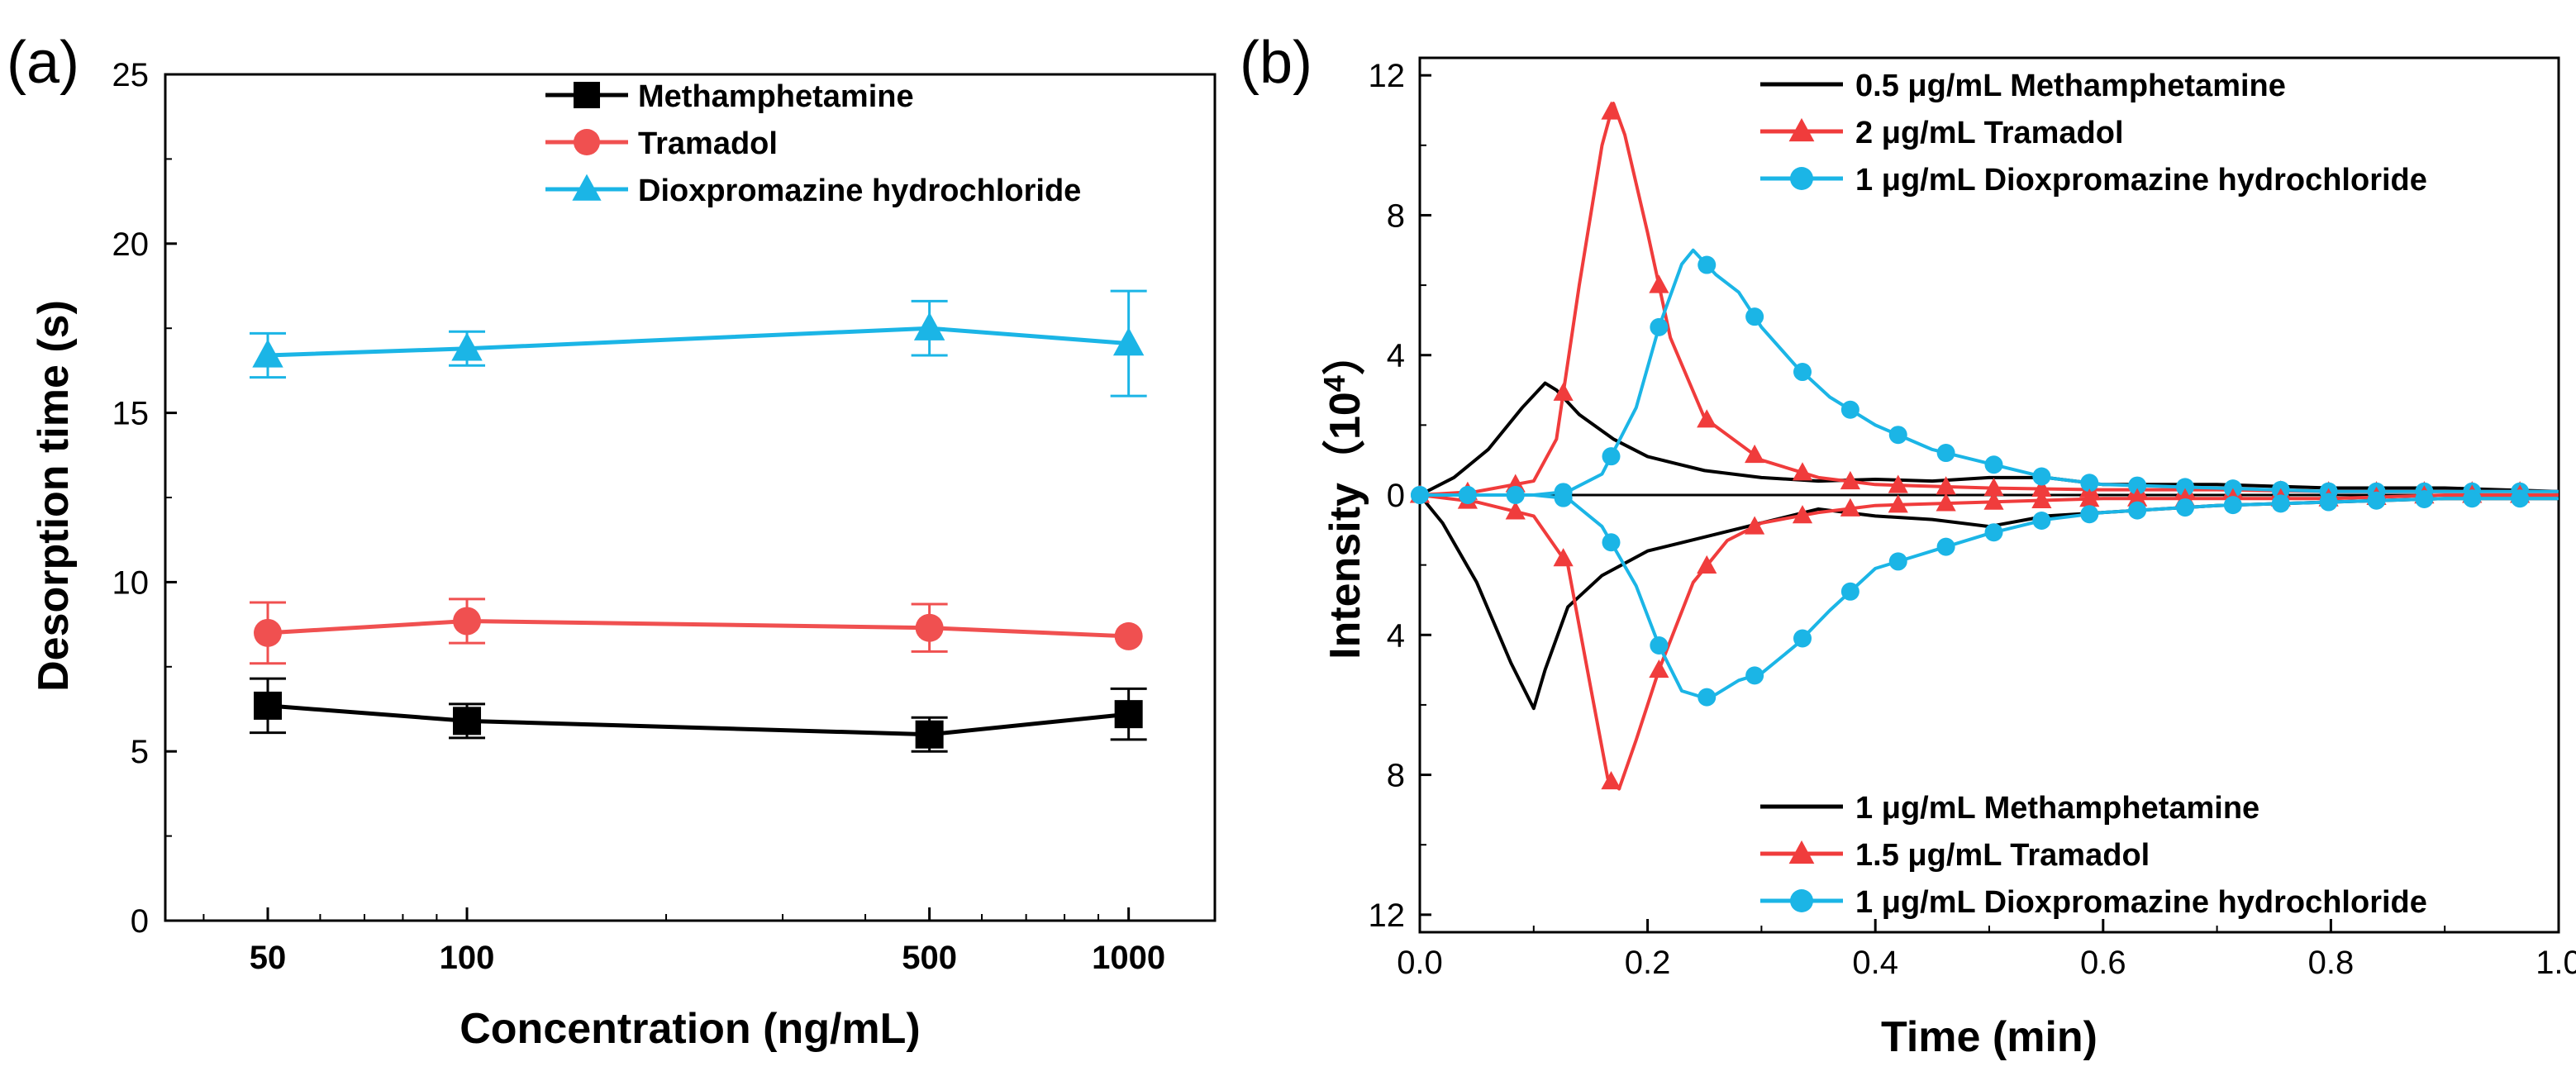  What do you see at coordinates (1129, 958) in the screenshot?
I see `x-tick-label: 1000` at bounding box center [1129, 958].